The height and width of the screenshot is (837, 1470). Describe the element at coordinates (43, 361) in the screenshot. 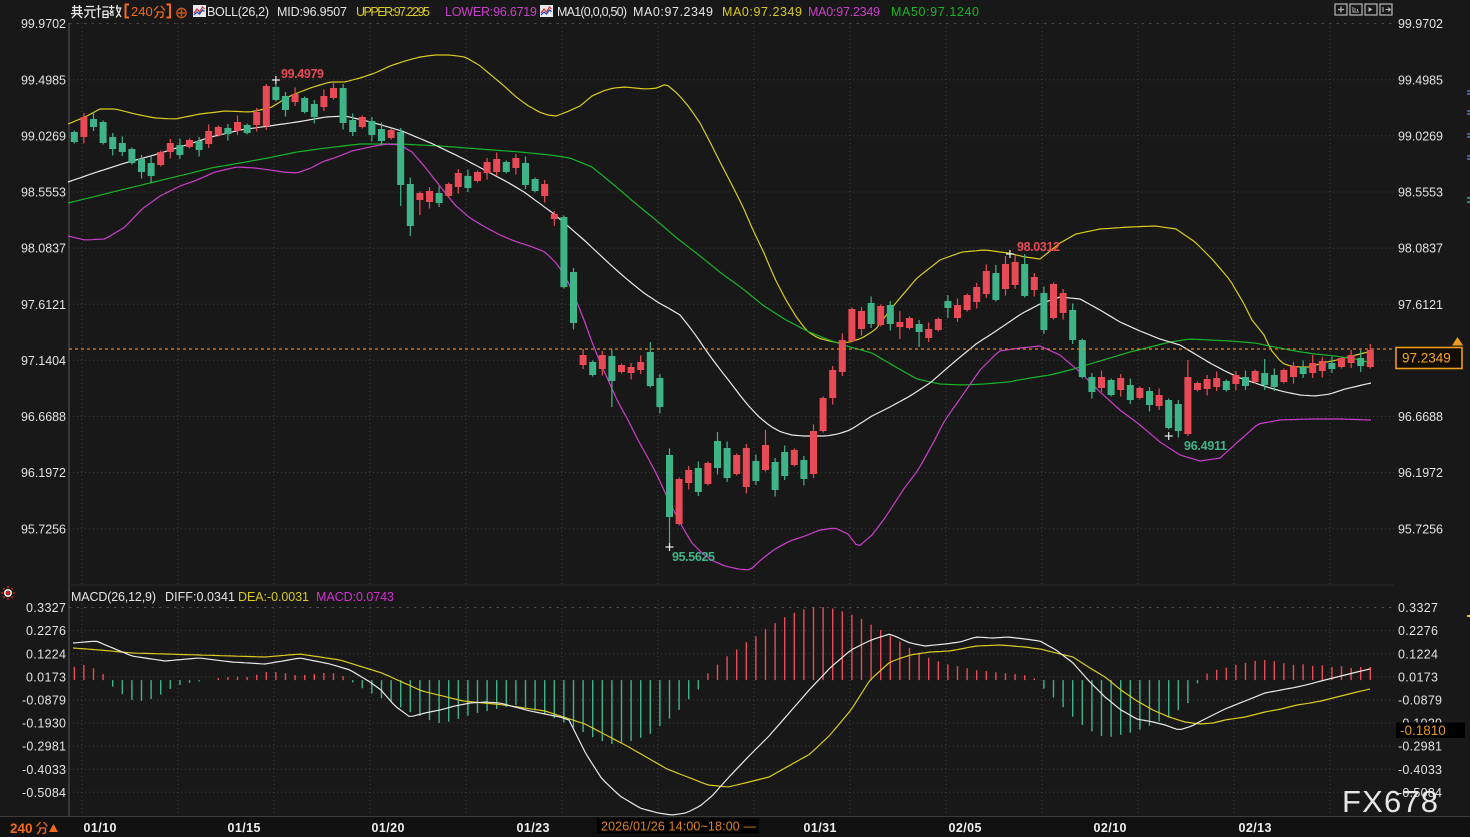

I see `svg-text: 97.1404` at that location.